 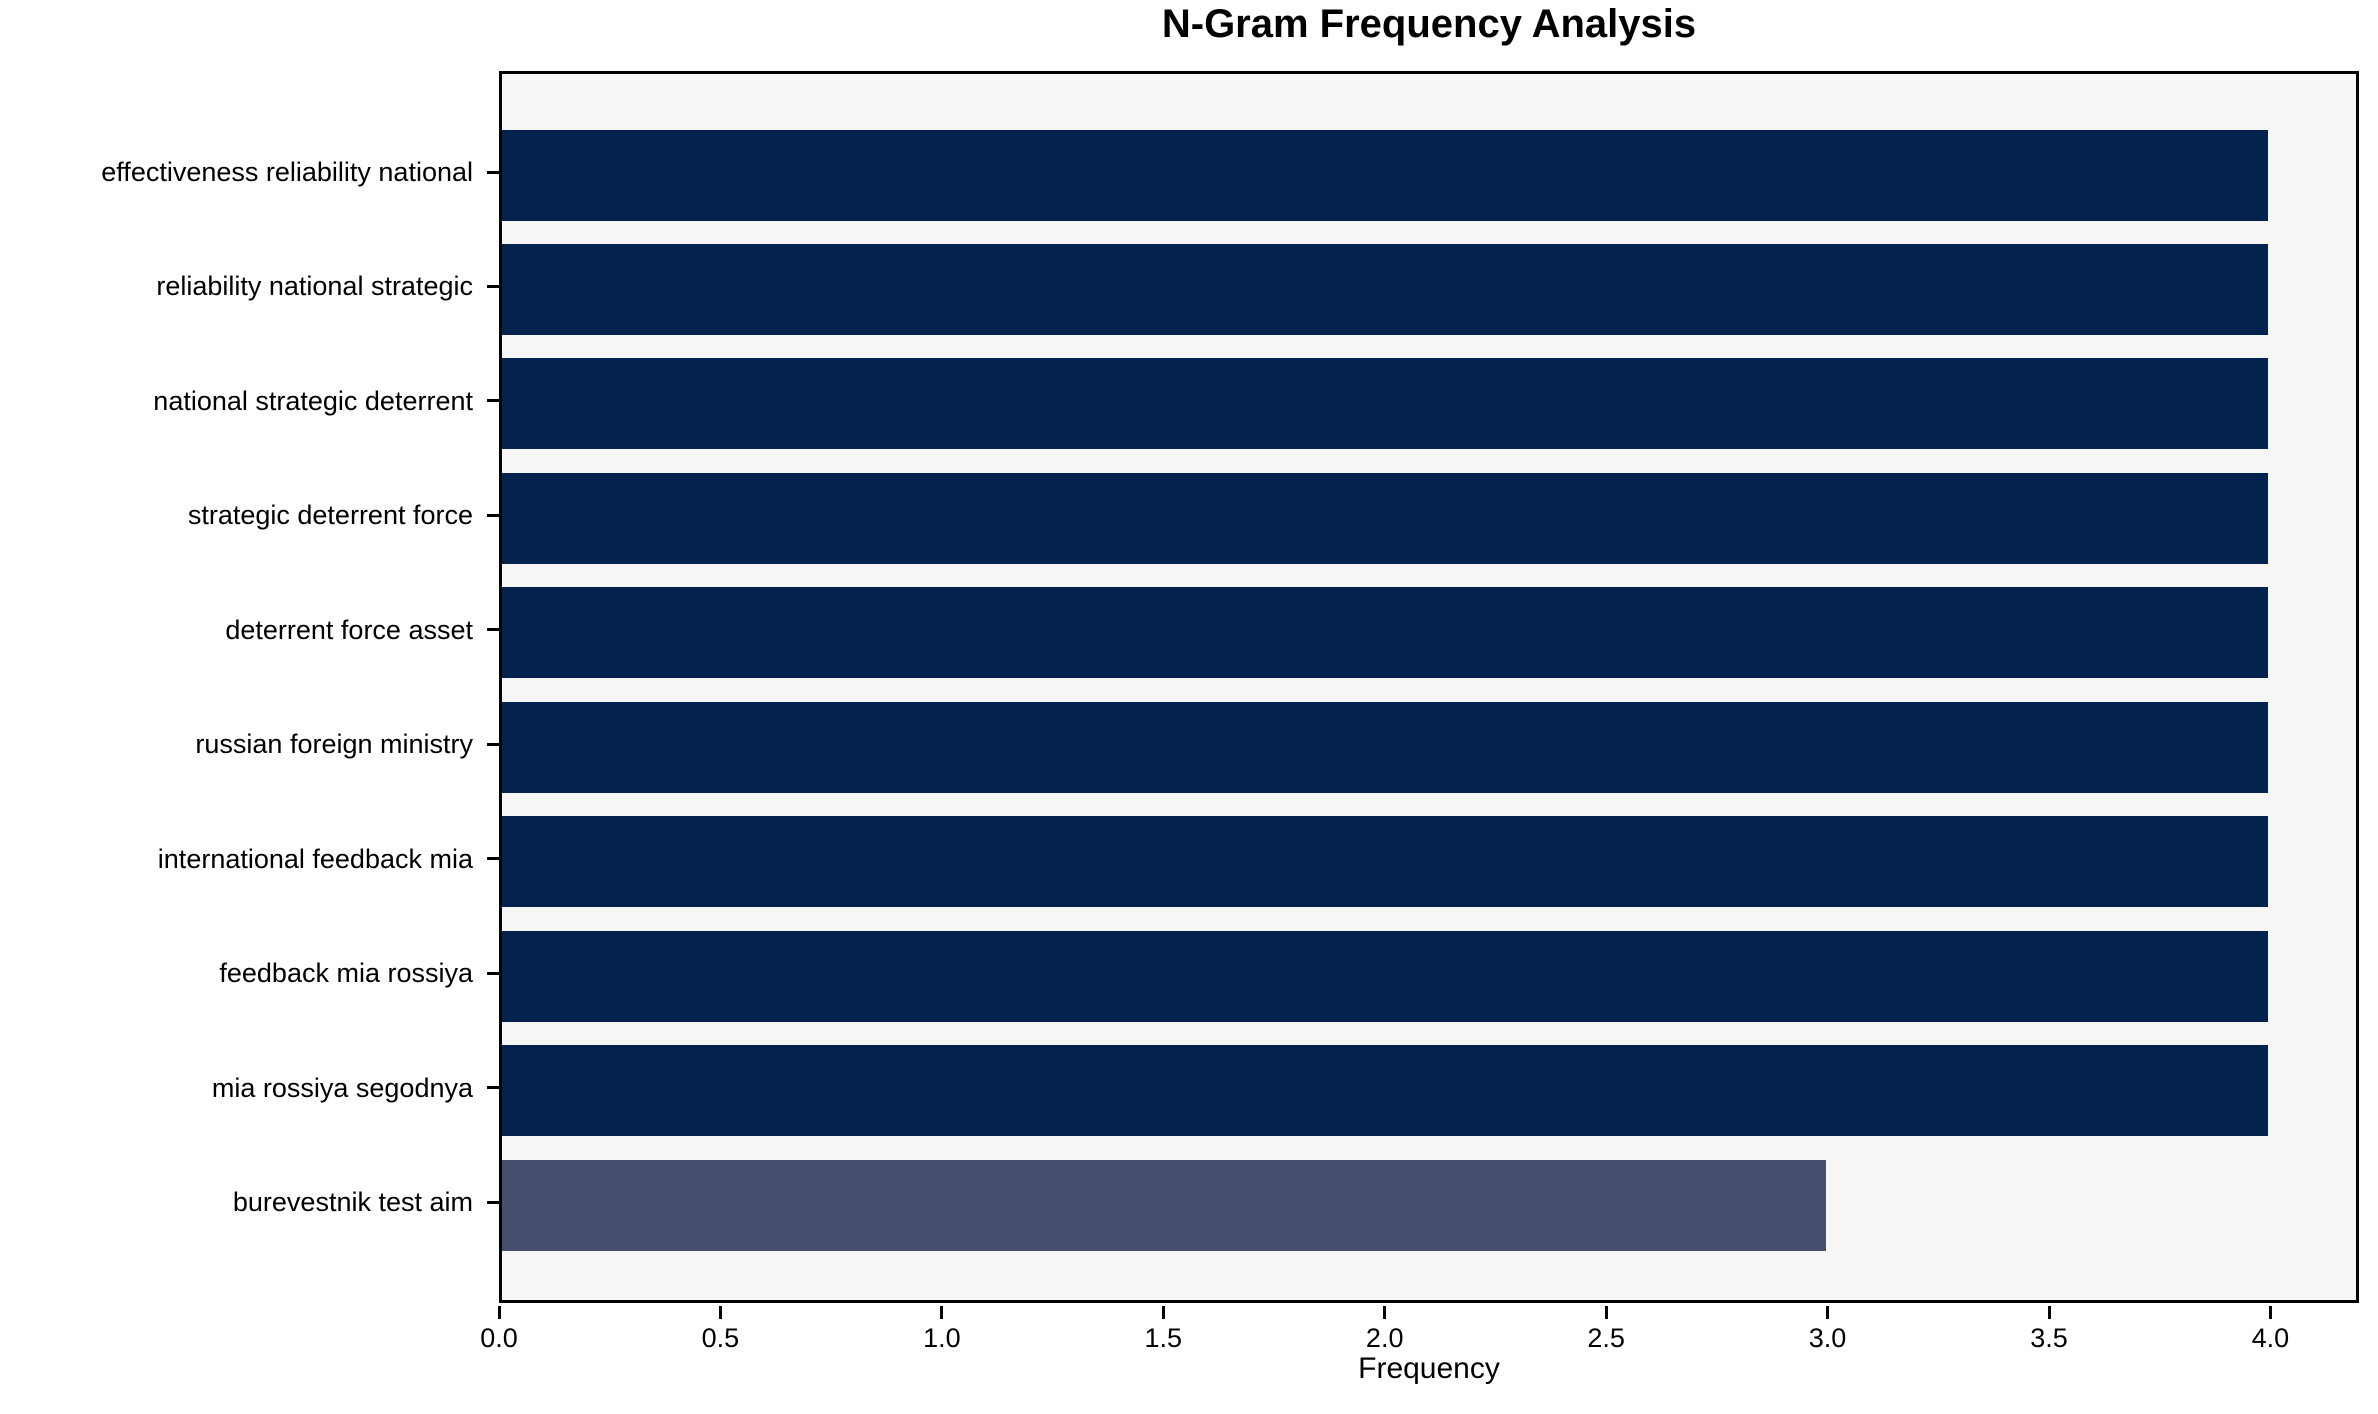 I want to click on y-tick-label: burevestnik test aim, so click(x=352, y=1202).